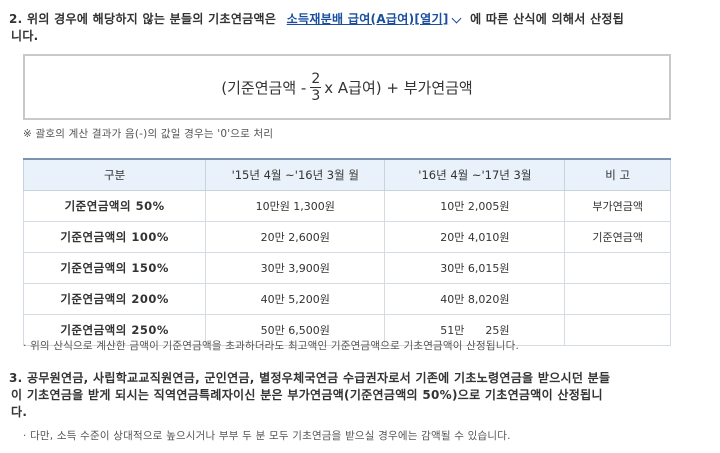 This screenshot has height=453, width=720. I want to click on row-label: 기준연금액의 150%, so click(114, 268).